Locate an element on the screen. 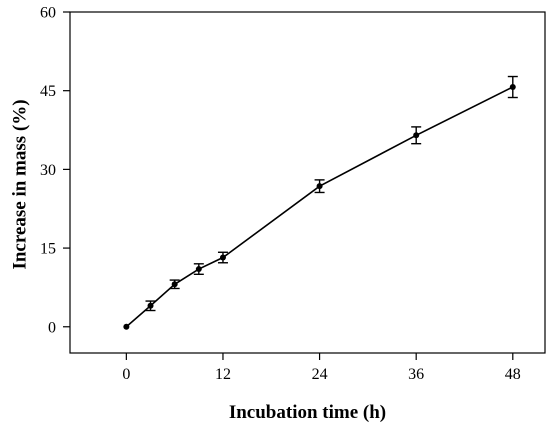 The height and width of the screenshot is (431, 550). y-tick-label: 30 is located at coordinates (48, 170).